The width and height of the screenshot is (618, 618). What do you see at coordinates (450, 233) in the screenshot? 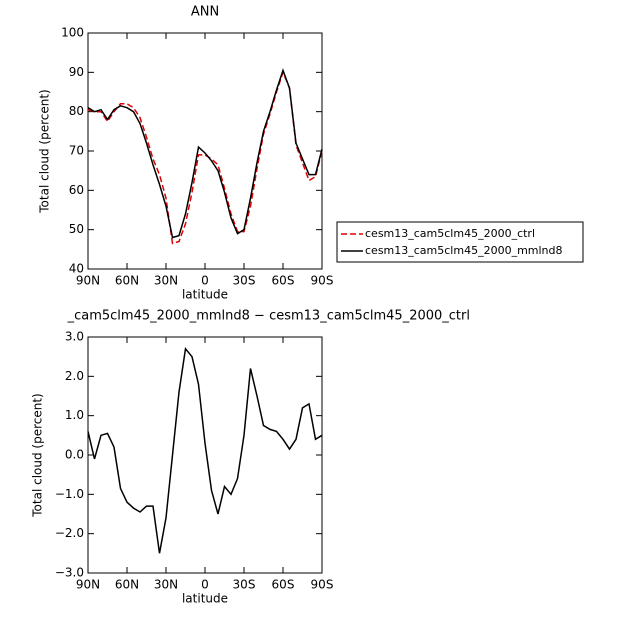
I see `legend-label: cesm13_cam5clm45_2000_ctrl` at bounding box center [450, 233].